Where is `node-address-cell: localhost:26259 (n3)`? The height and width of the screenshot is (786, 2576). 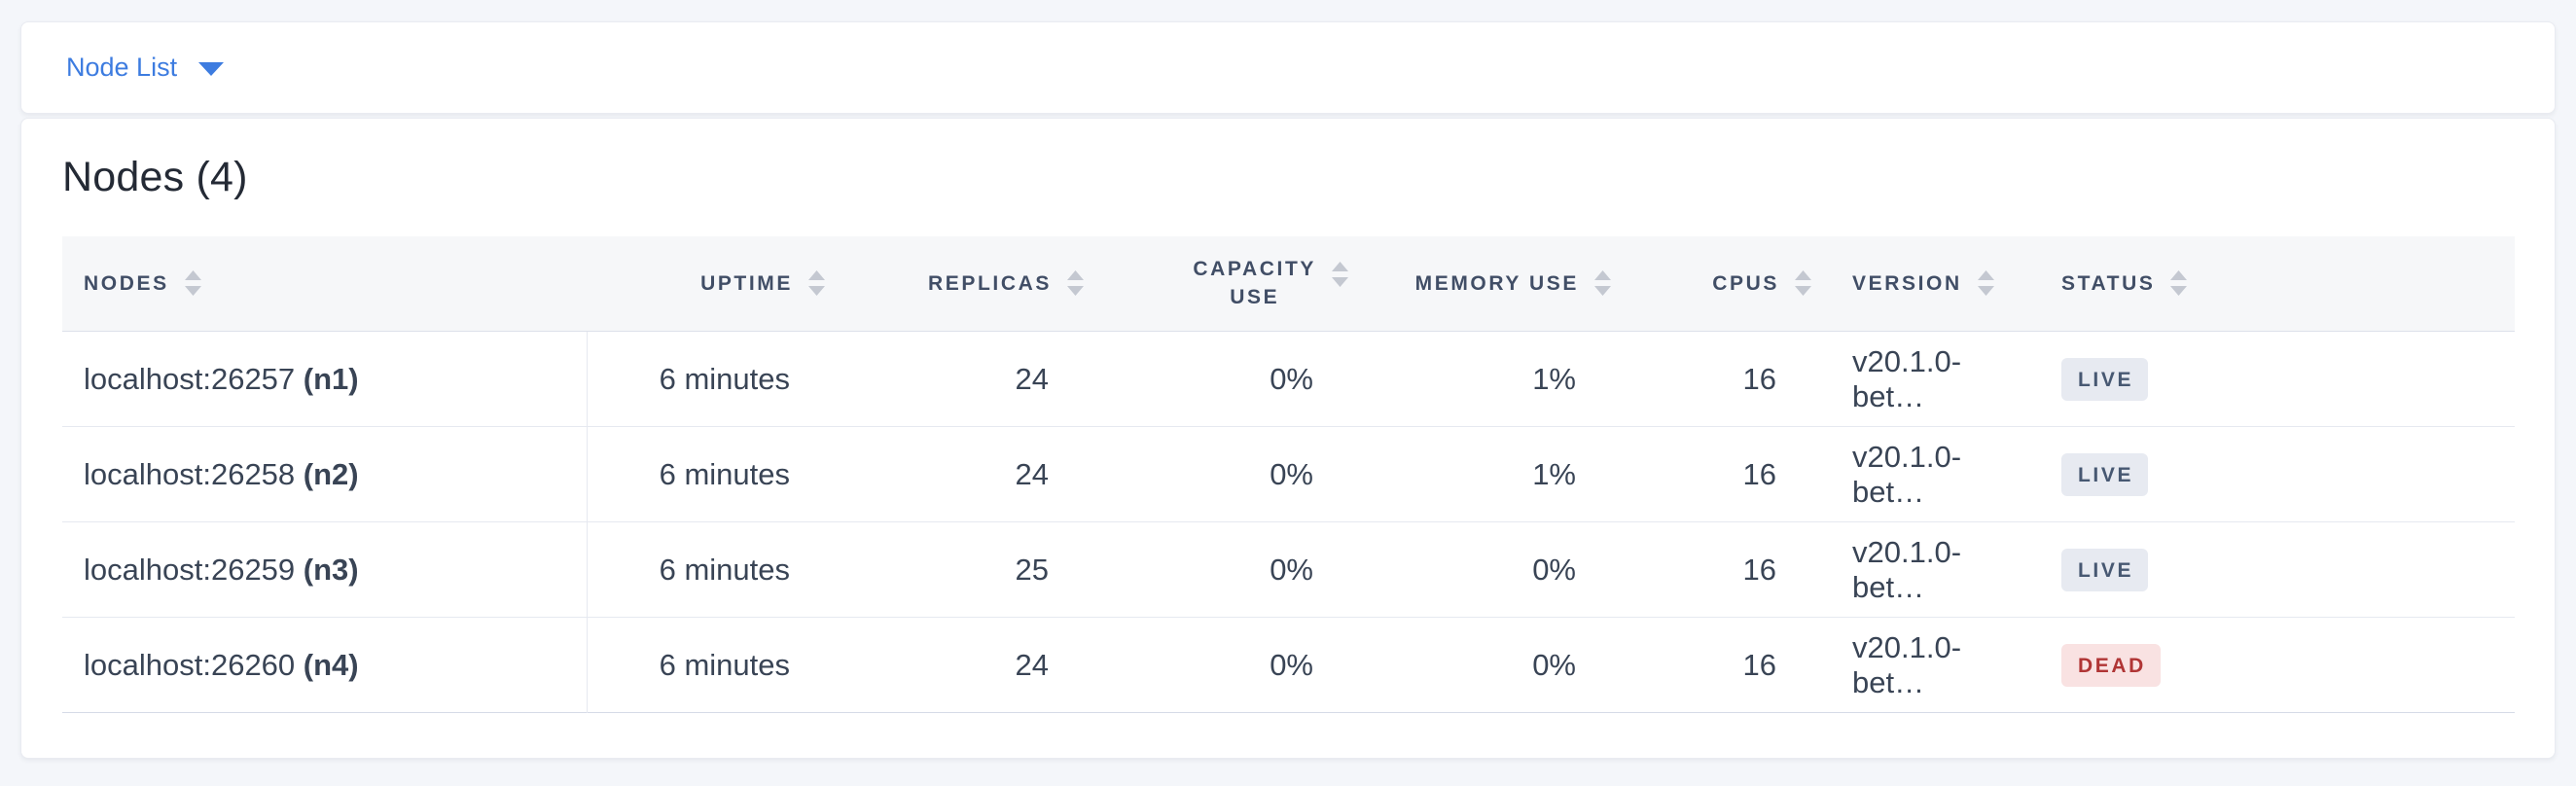 node-address-cell: localhost:26259 (n3) is located at coordinates (325, 569).